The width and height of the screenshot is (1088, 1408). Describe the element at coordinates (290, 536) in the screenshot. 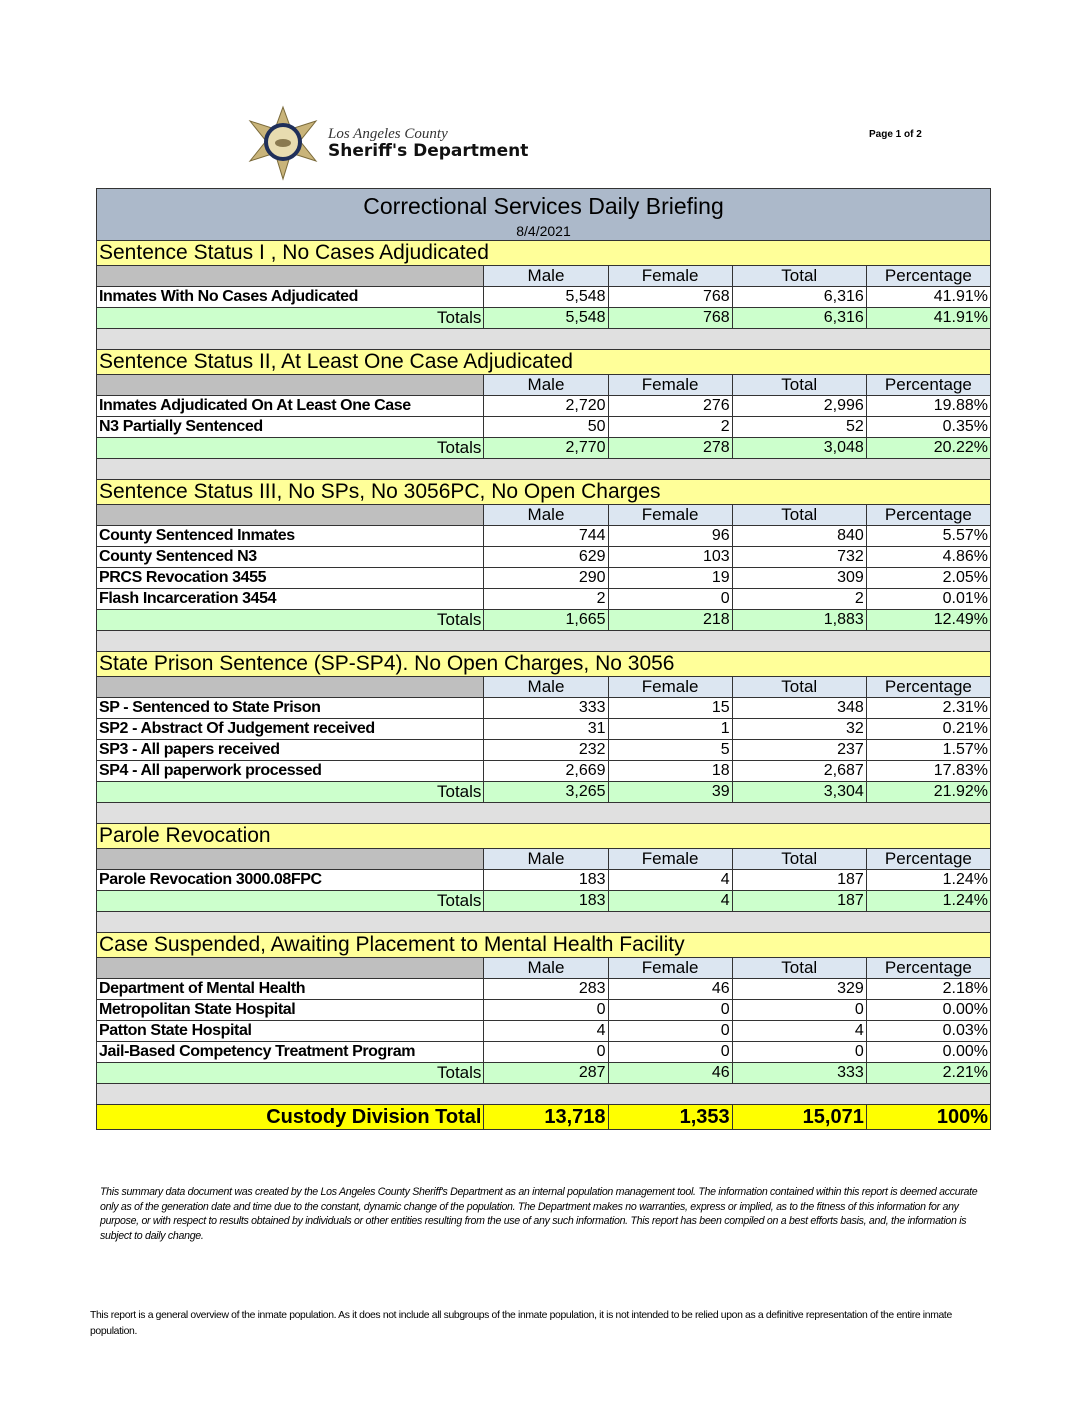

I see `row-label: County Sentenced Inmates` at that location.